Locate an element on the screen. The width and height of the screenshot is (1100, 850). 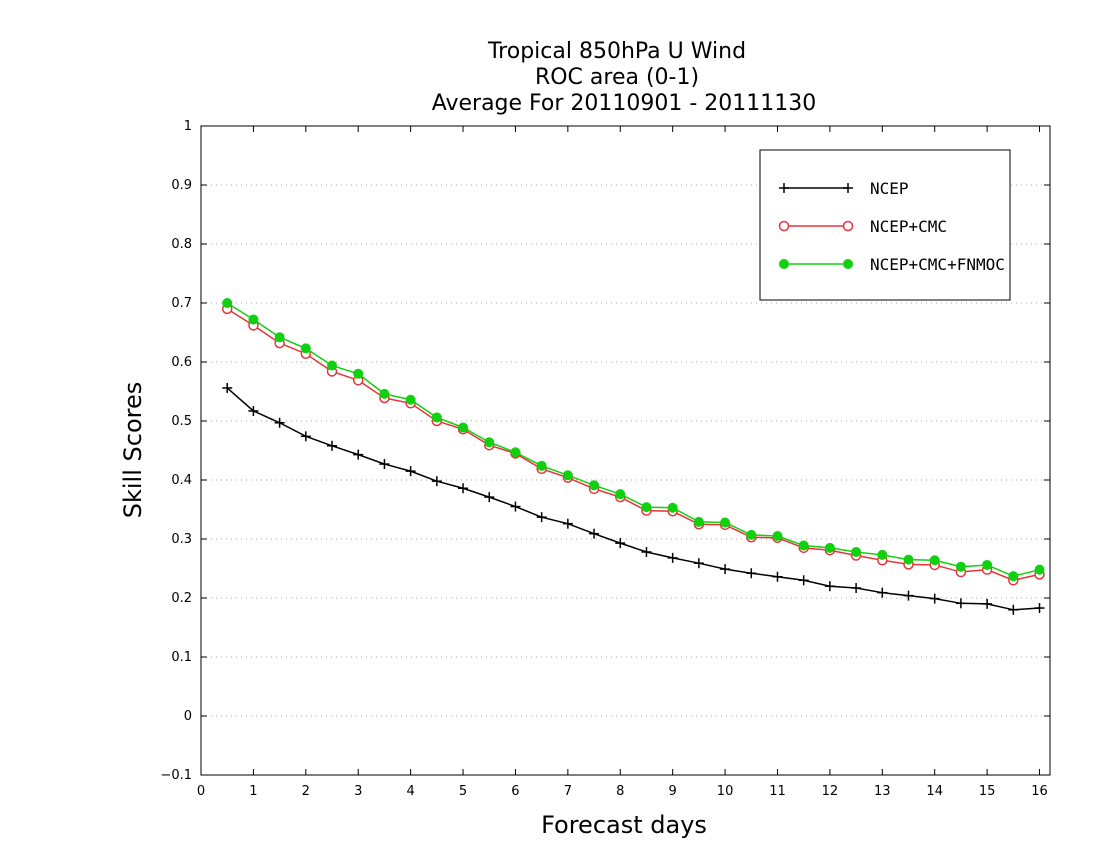
x-tick-label: 15 is located at coordinates (987, 791).